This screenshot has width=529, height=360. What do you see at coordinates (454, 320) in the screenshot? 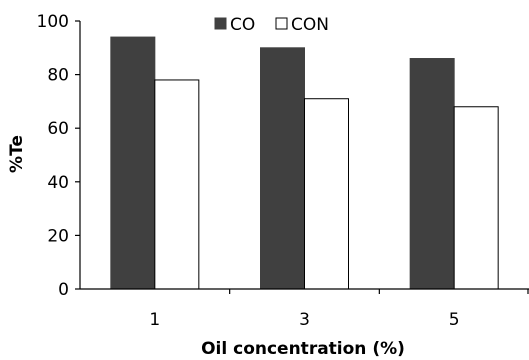
I see `x-tick-label: 5` at bounding box center [454, 320].